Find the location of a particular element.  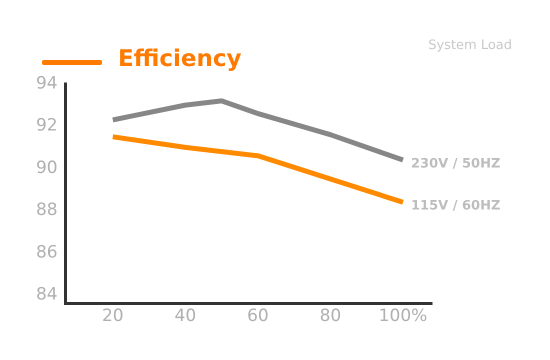

y-tick-label: 86 is located at coordinates (47, 252).